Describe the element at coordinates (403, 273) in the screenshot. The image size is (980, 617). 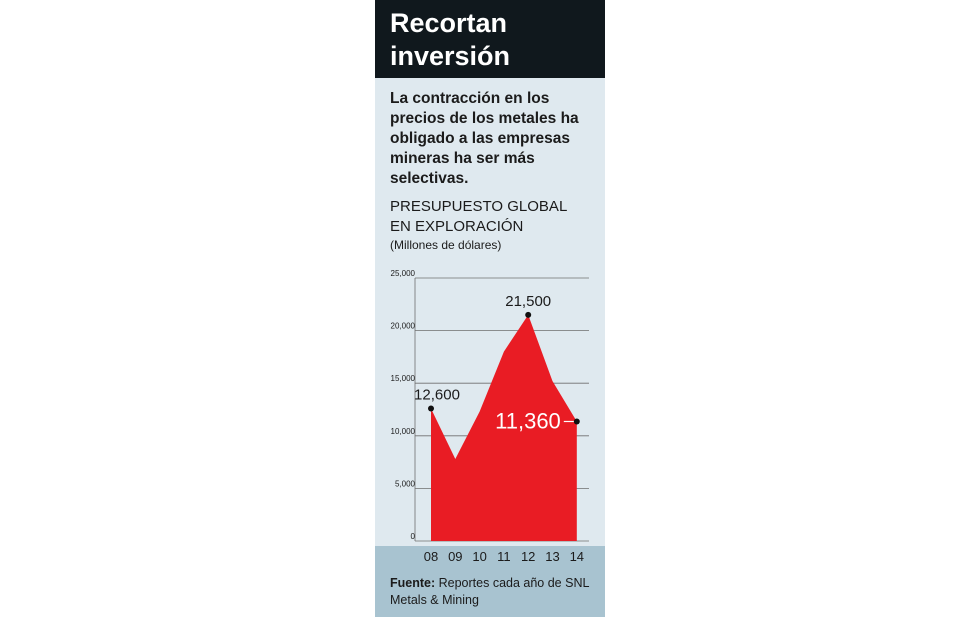
I see `y-tick-label: 25,000` at that location.